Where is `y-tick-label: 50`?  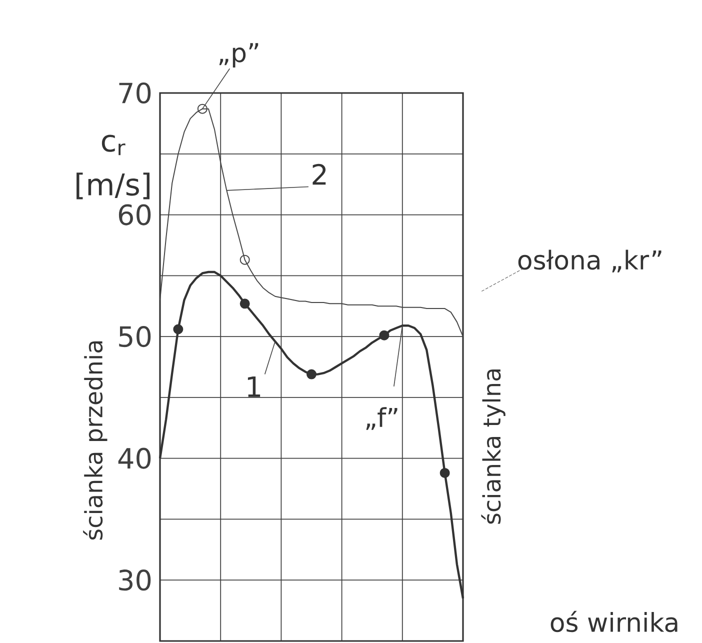 y-tick-label: 50 is located at coordinates (135, 337).